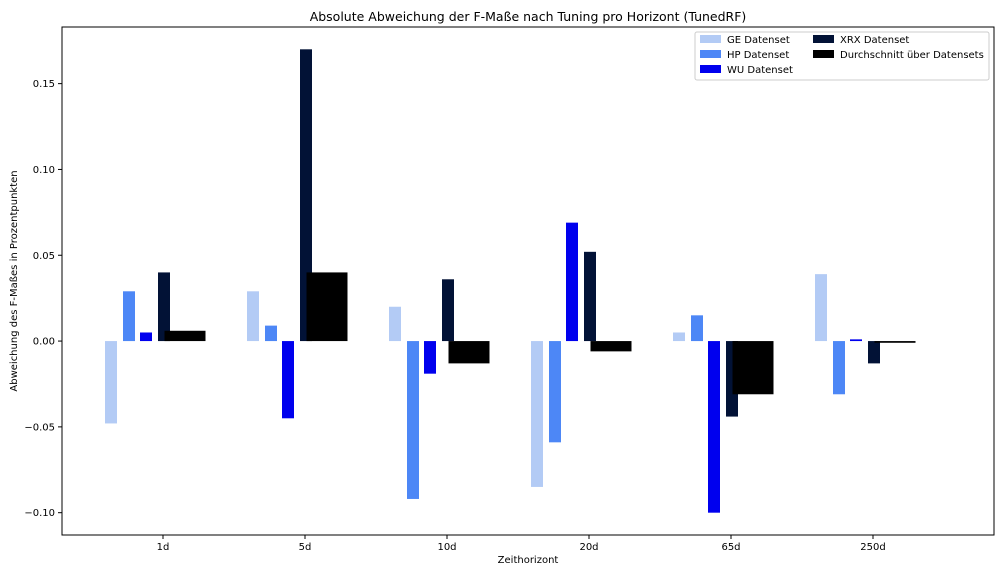  I want to click on bar-hp-5d, so click(271, 333).